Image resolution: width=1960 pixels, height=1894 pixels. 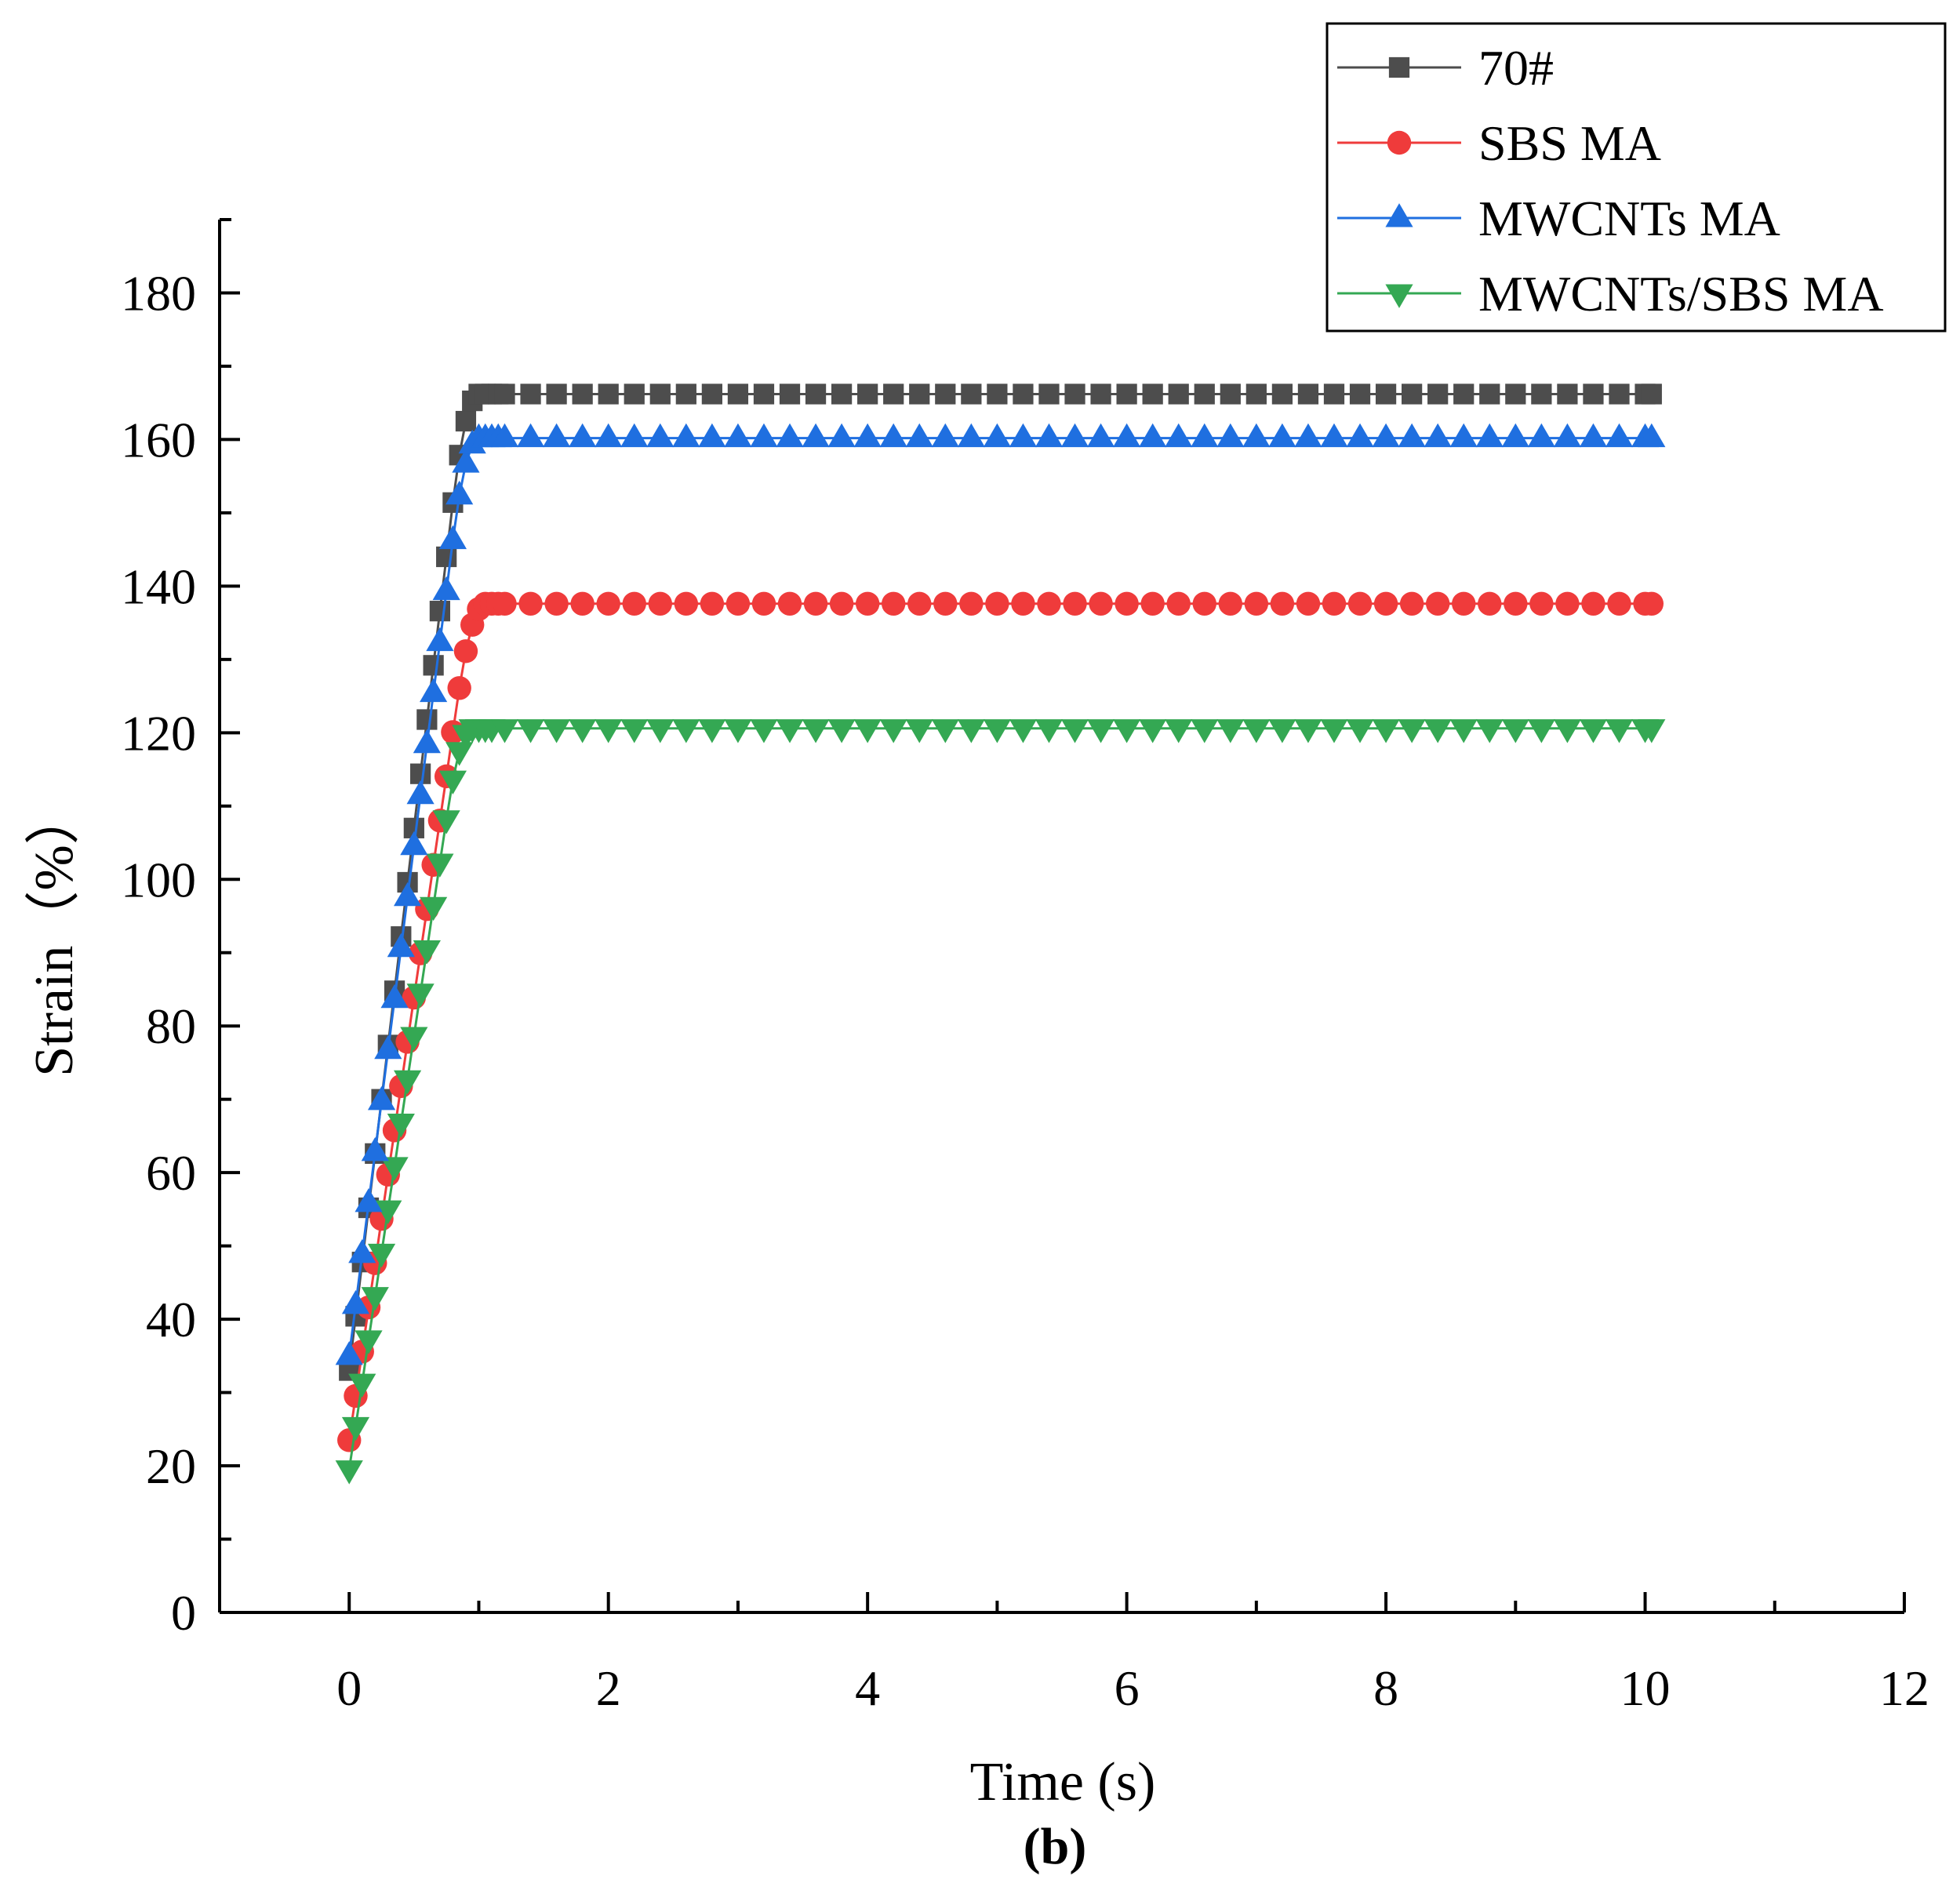 I want to click on y-tick-label: 60, so click(x=171, y=1173).